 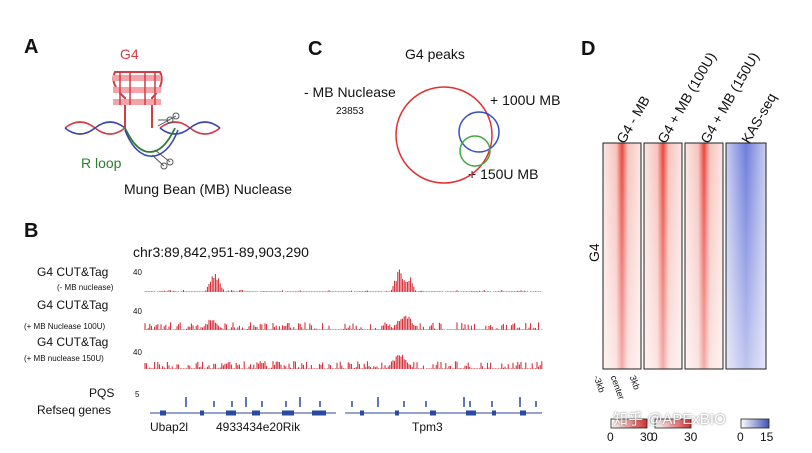 I want to click on panel-b-label: B, so click(x=31, y=231).